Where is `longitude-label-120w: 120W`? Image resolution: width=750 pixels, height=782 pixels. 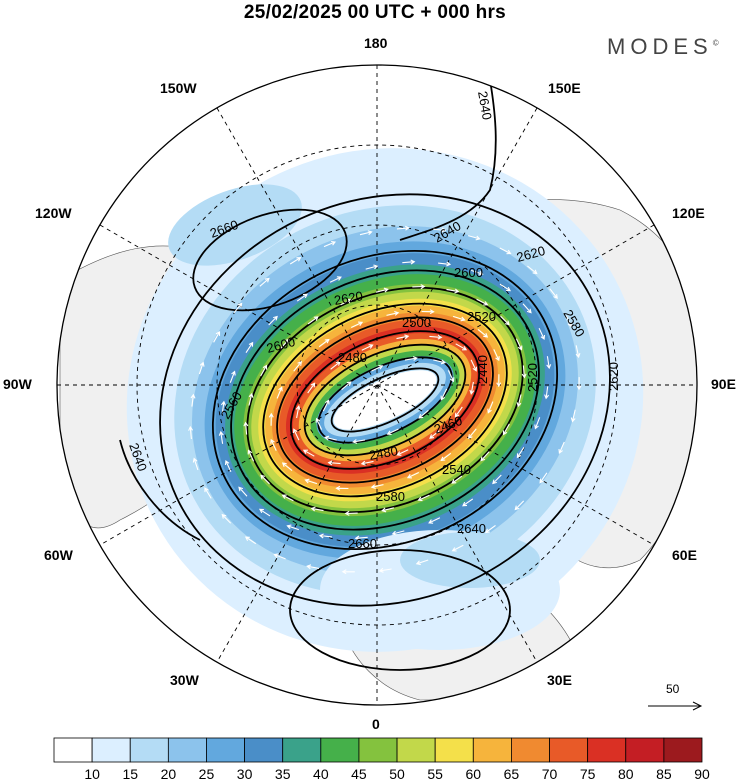
longitude-label-120w: 120W is located at coordinates (53, 213).